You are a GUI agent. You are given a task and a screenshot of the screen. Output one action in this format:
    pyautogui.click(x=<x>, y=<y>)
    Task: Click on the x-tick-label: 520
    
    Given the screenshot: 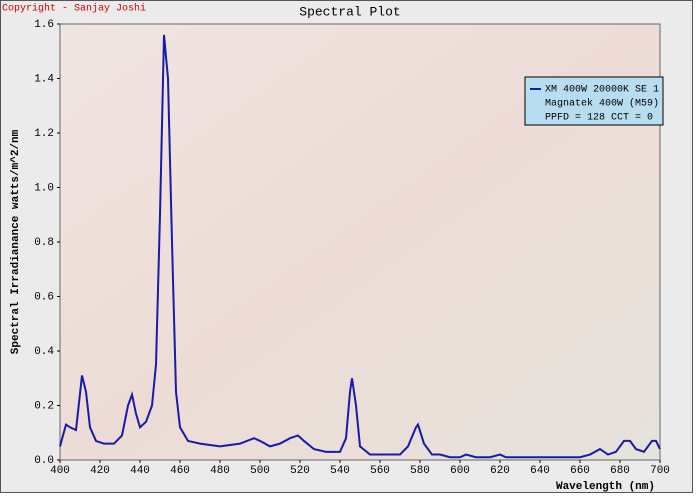 What is the action you would take?
    pyautogui.click(x=300, y=471)
    